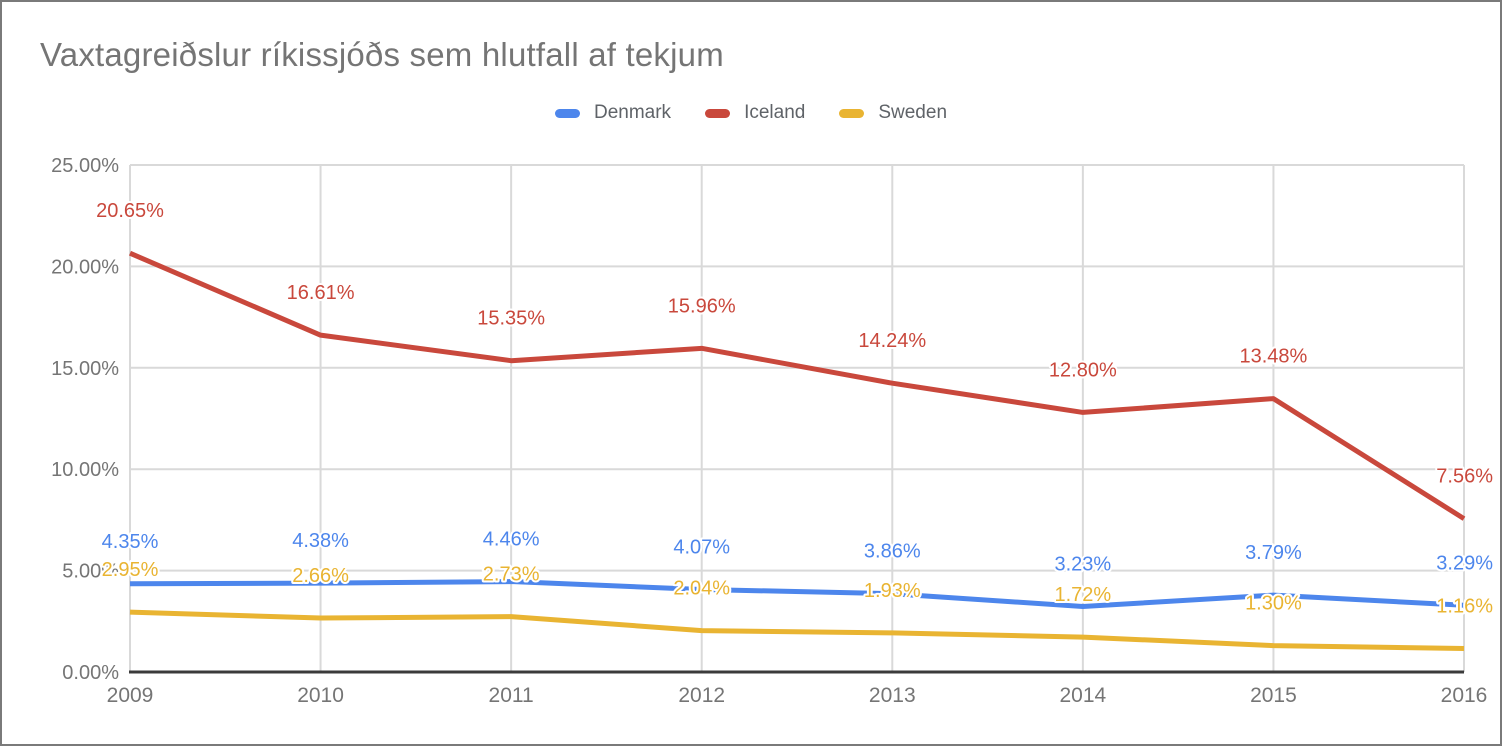 The width and height of the screenshot is (1502, 746). What do you see at coordinates (892, 695) in the screenshot?
I see `x-axis-tick-label: 2013` at bounding box center [892, 695].